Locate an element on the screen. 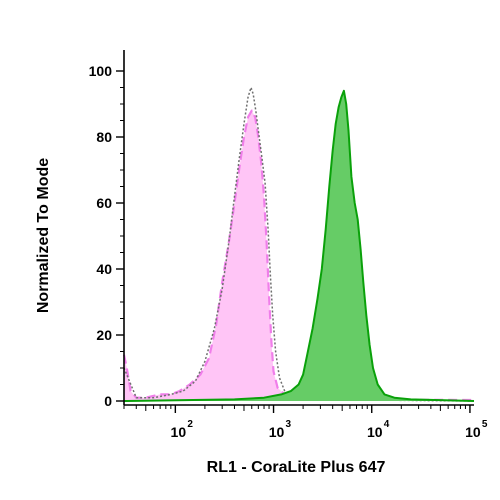 The height and width of the screenshot is (500, 500). x-tick-exponent-4: 4 is located at coordinates (387, 424).